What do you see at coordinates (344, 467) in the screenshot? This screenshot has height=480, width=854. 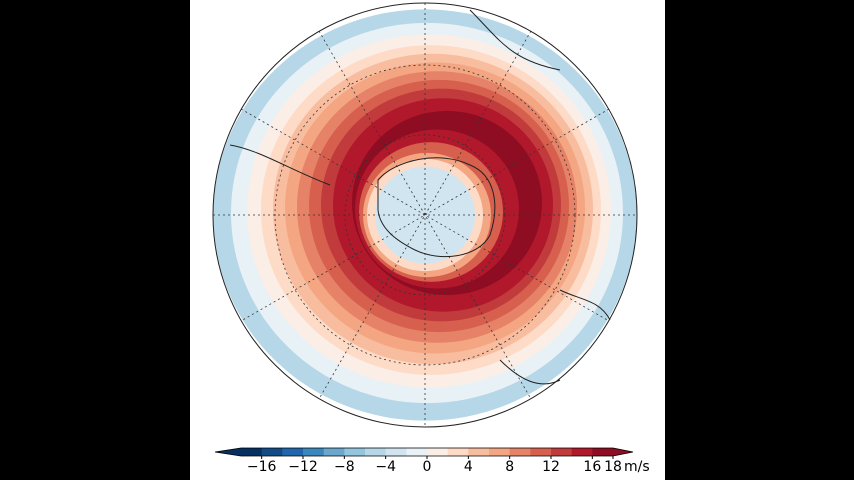 I see `colorbar-tick-label: −8` at bounding box center [344, 467].